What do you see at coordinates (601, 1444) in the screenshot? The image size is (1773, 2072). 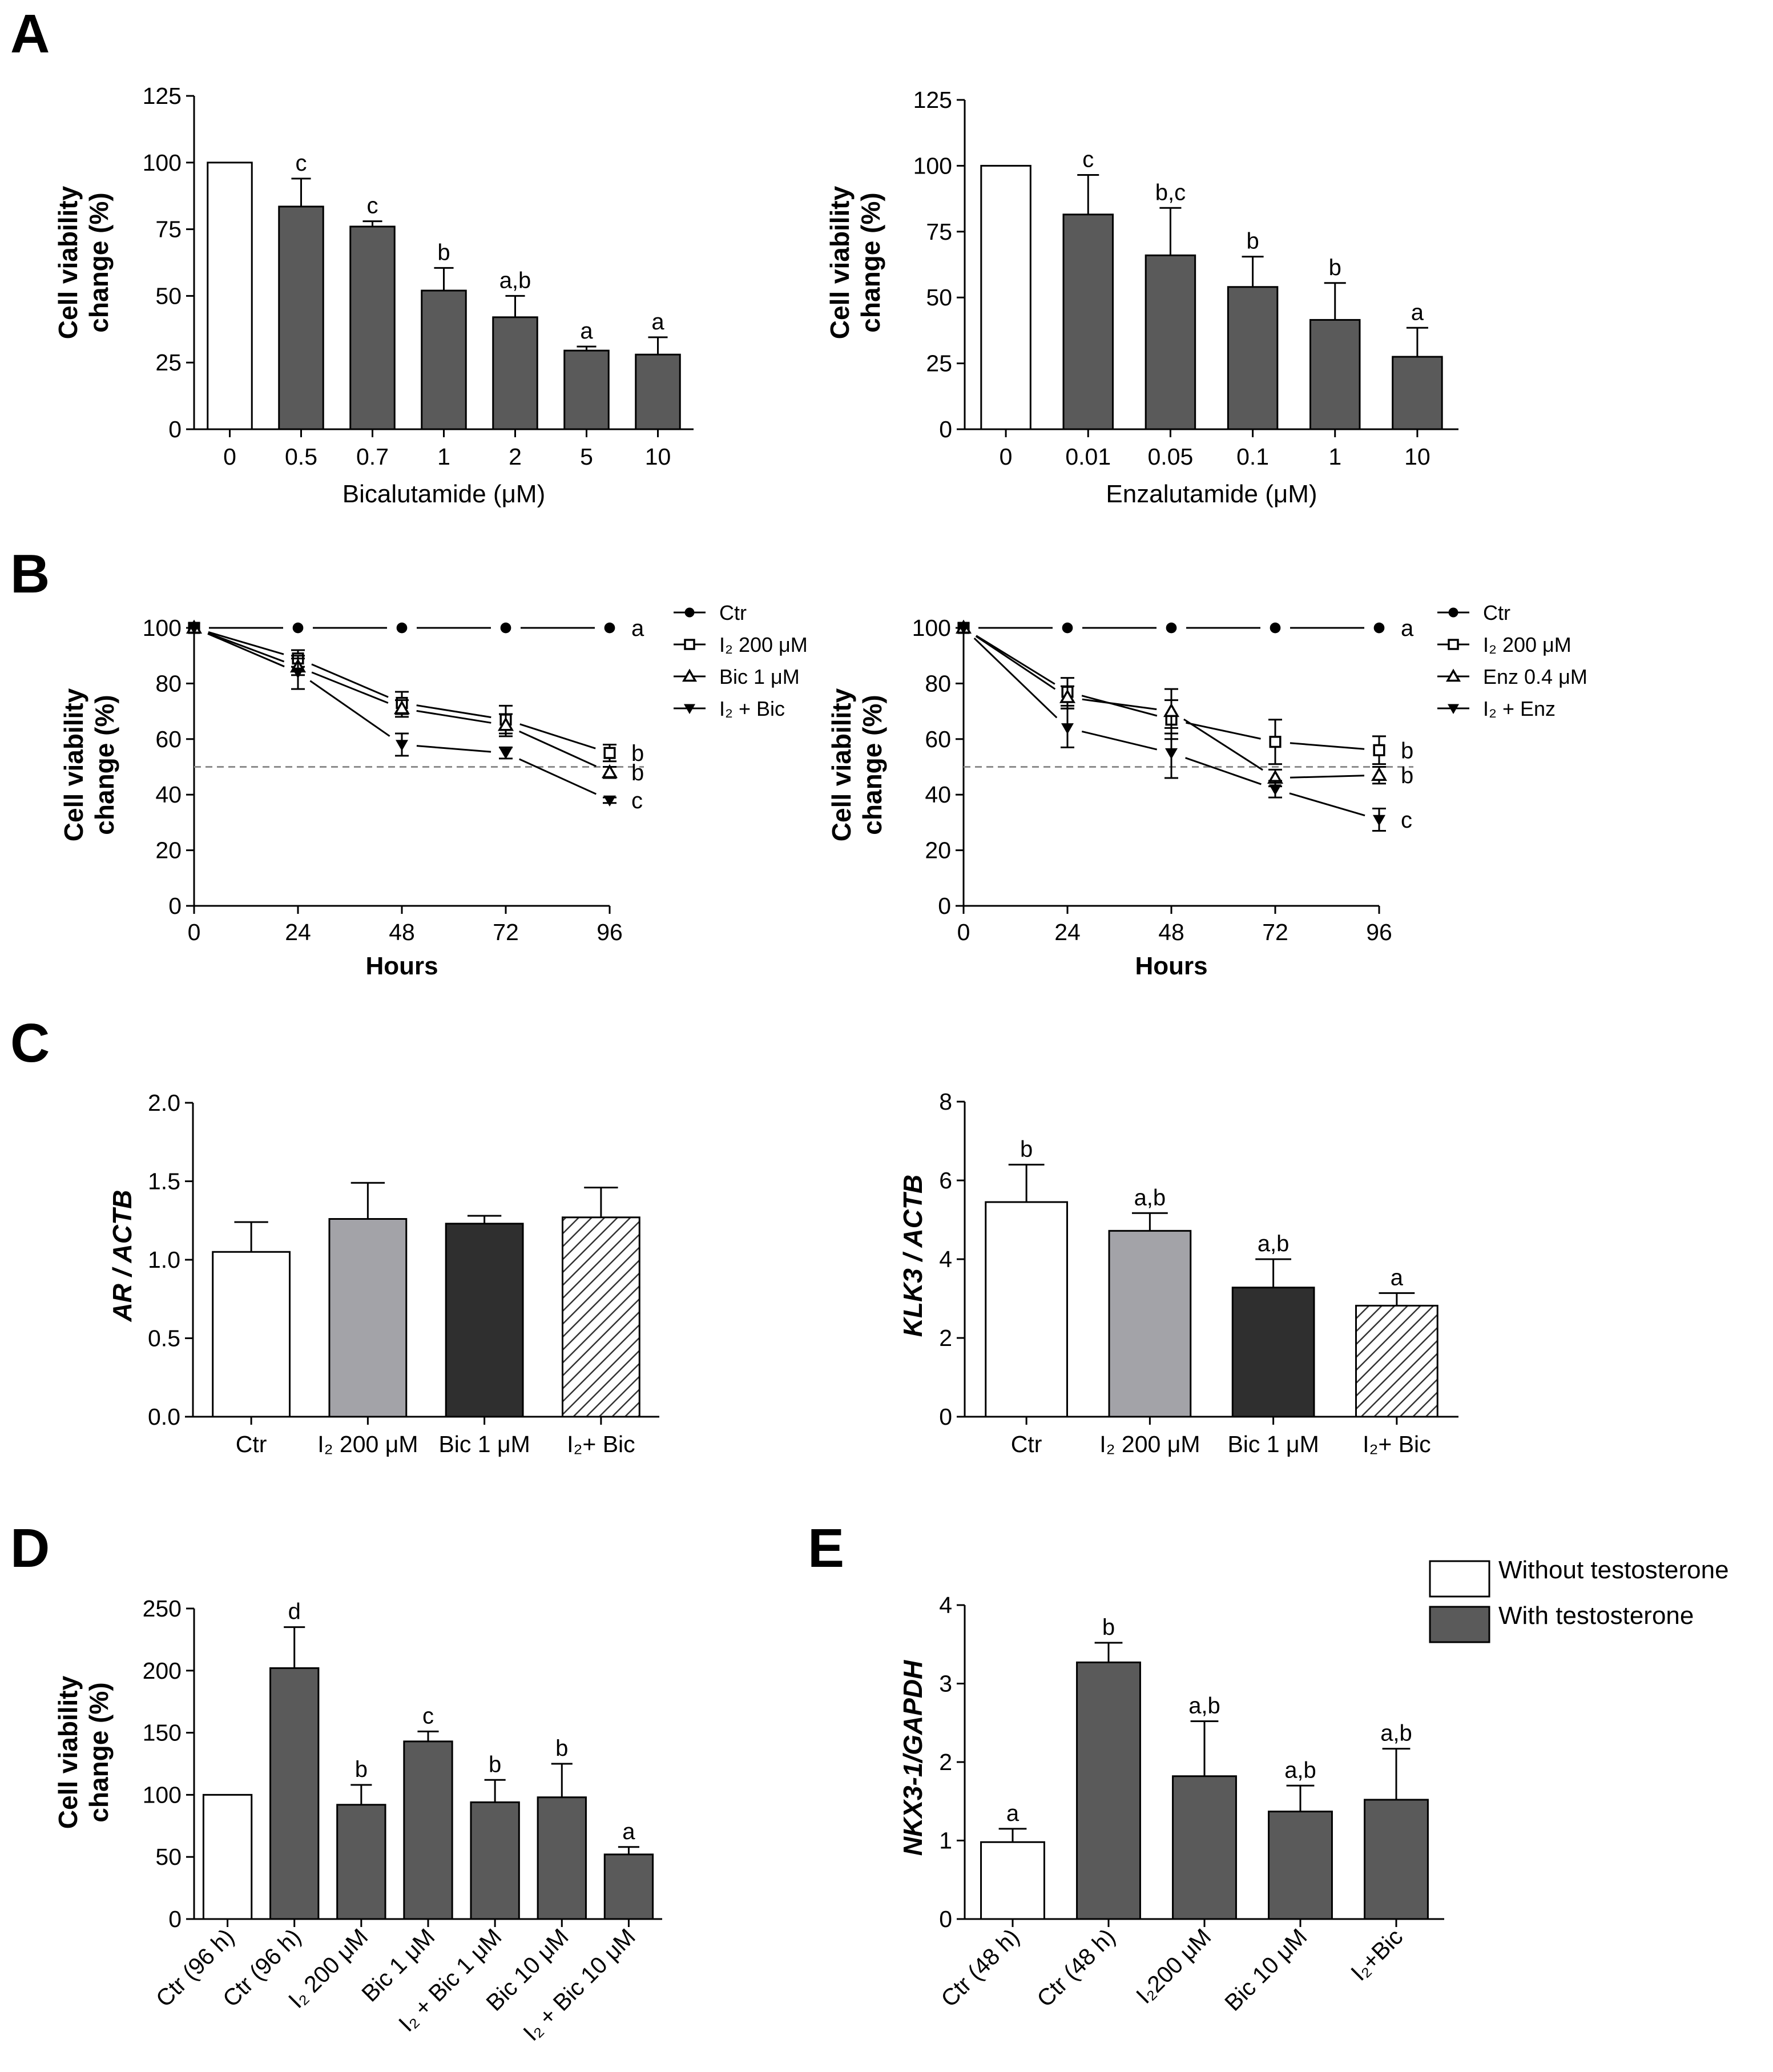 I see `x-tick-label: I₂+ Bic` at bounding box center [601, 1444].